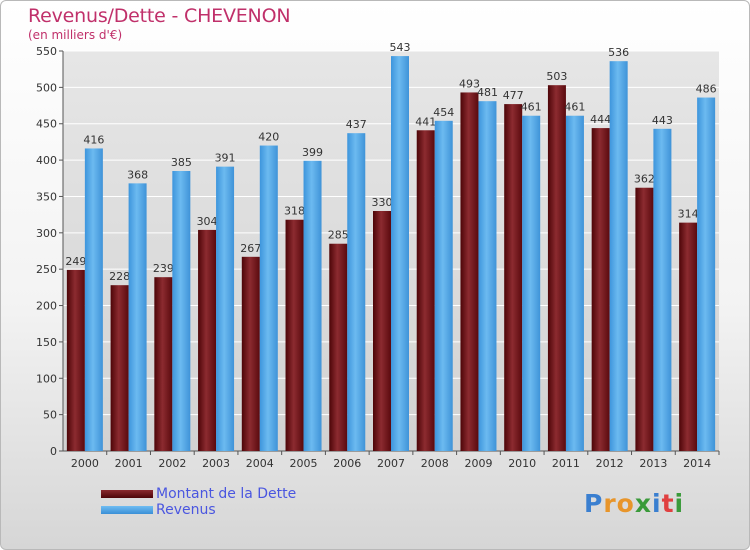 This screenshot has height=550, width=750. What do you see at coordinates (225, 158) in the screenshot?
I see `data-label: 391` at bounding box center [225, 158].